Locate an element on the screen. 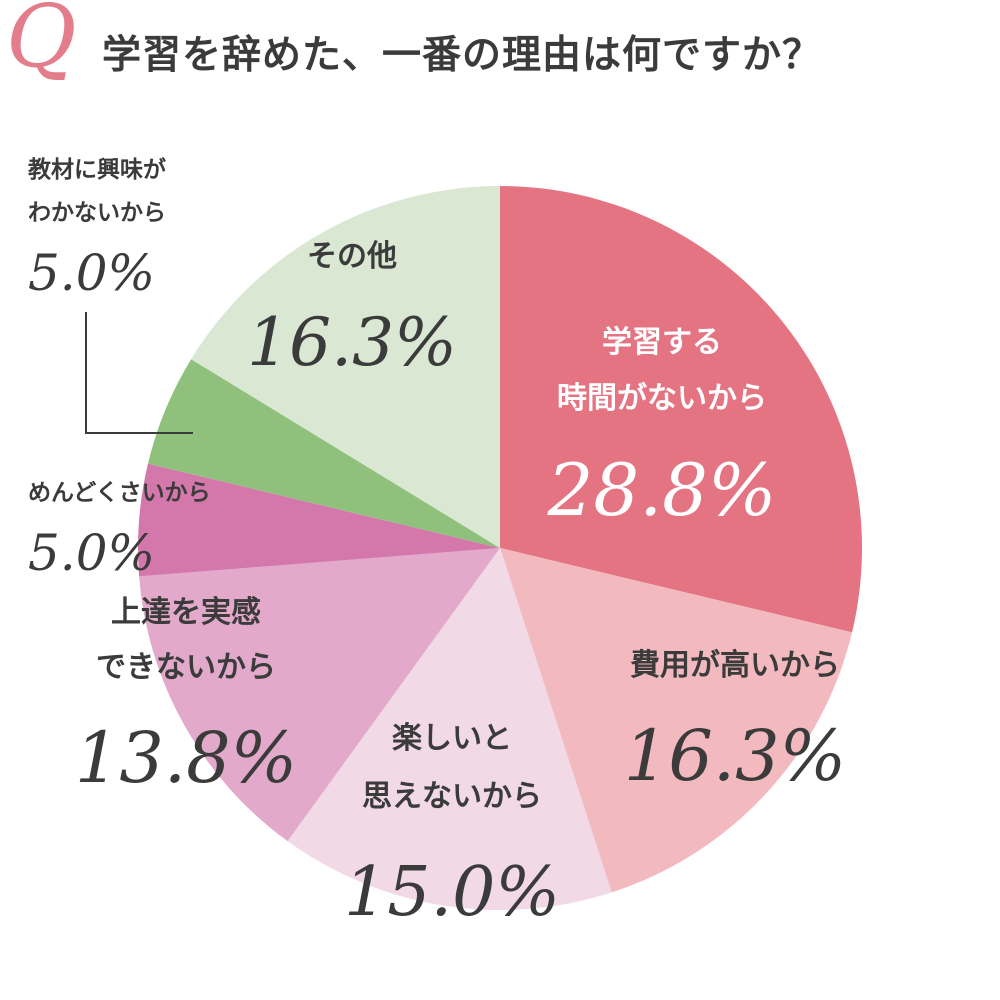  slice-label-line: 楽しいと is located at coordinates (452, 738).